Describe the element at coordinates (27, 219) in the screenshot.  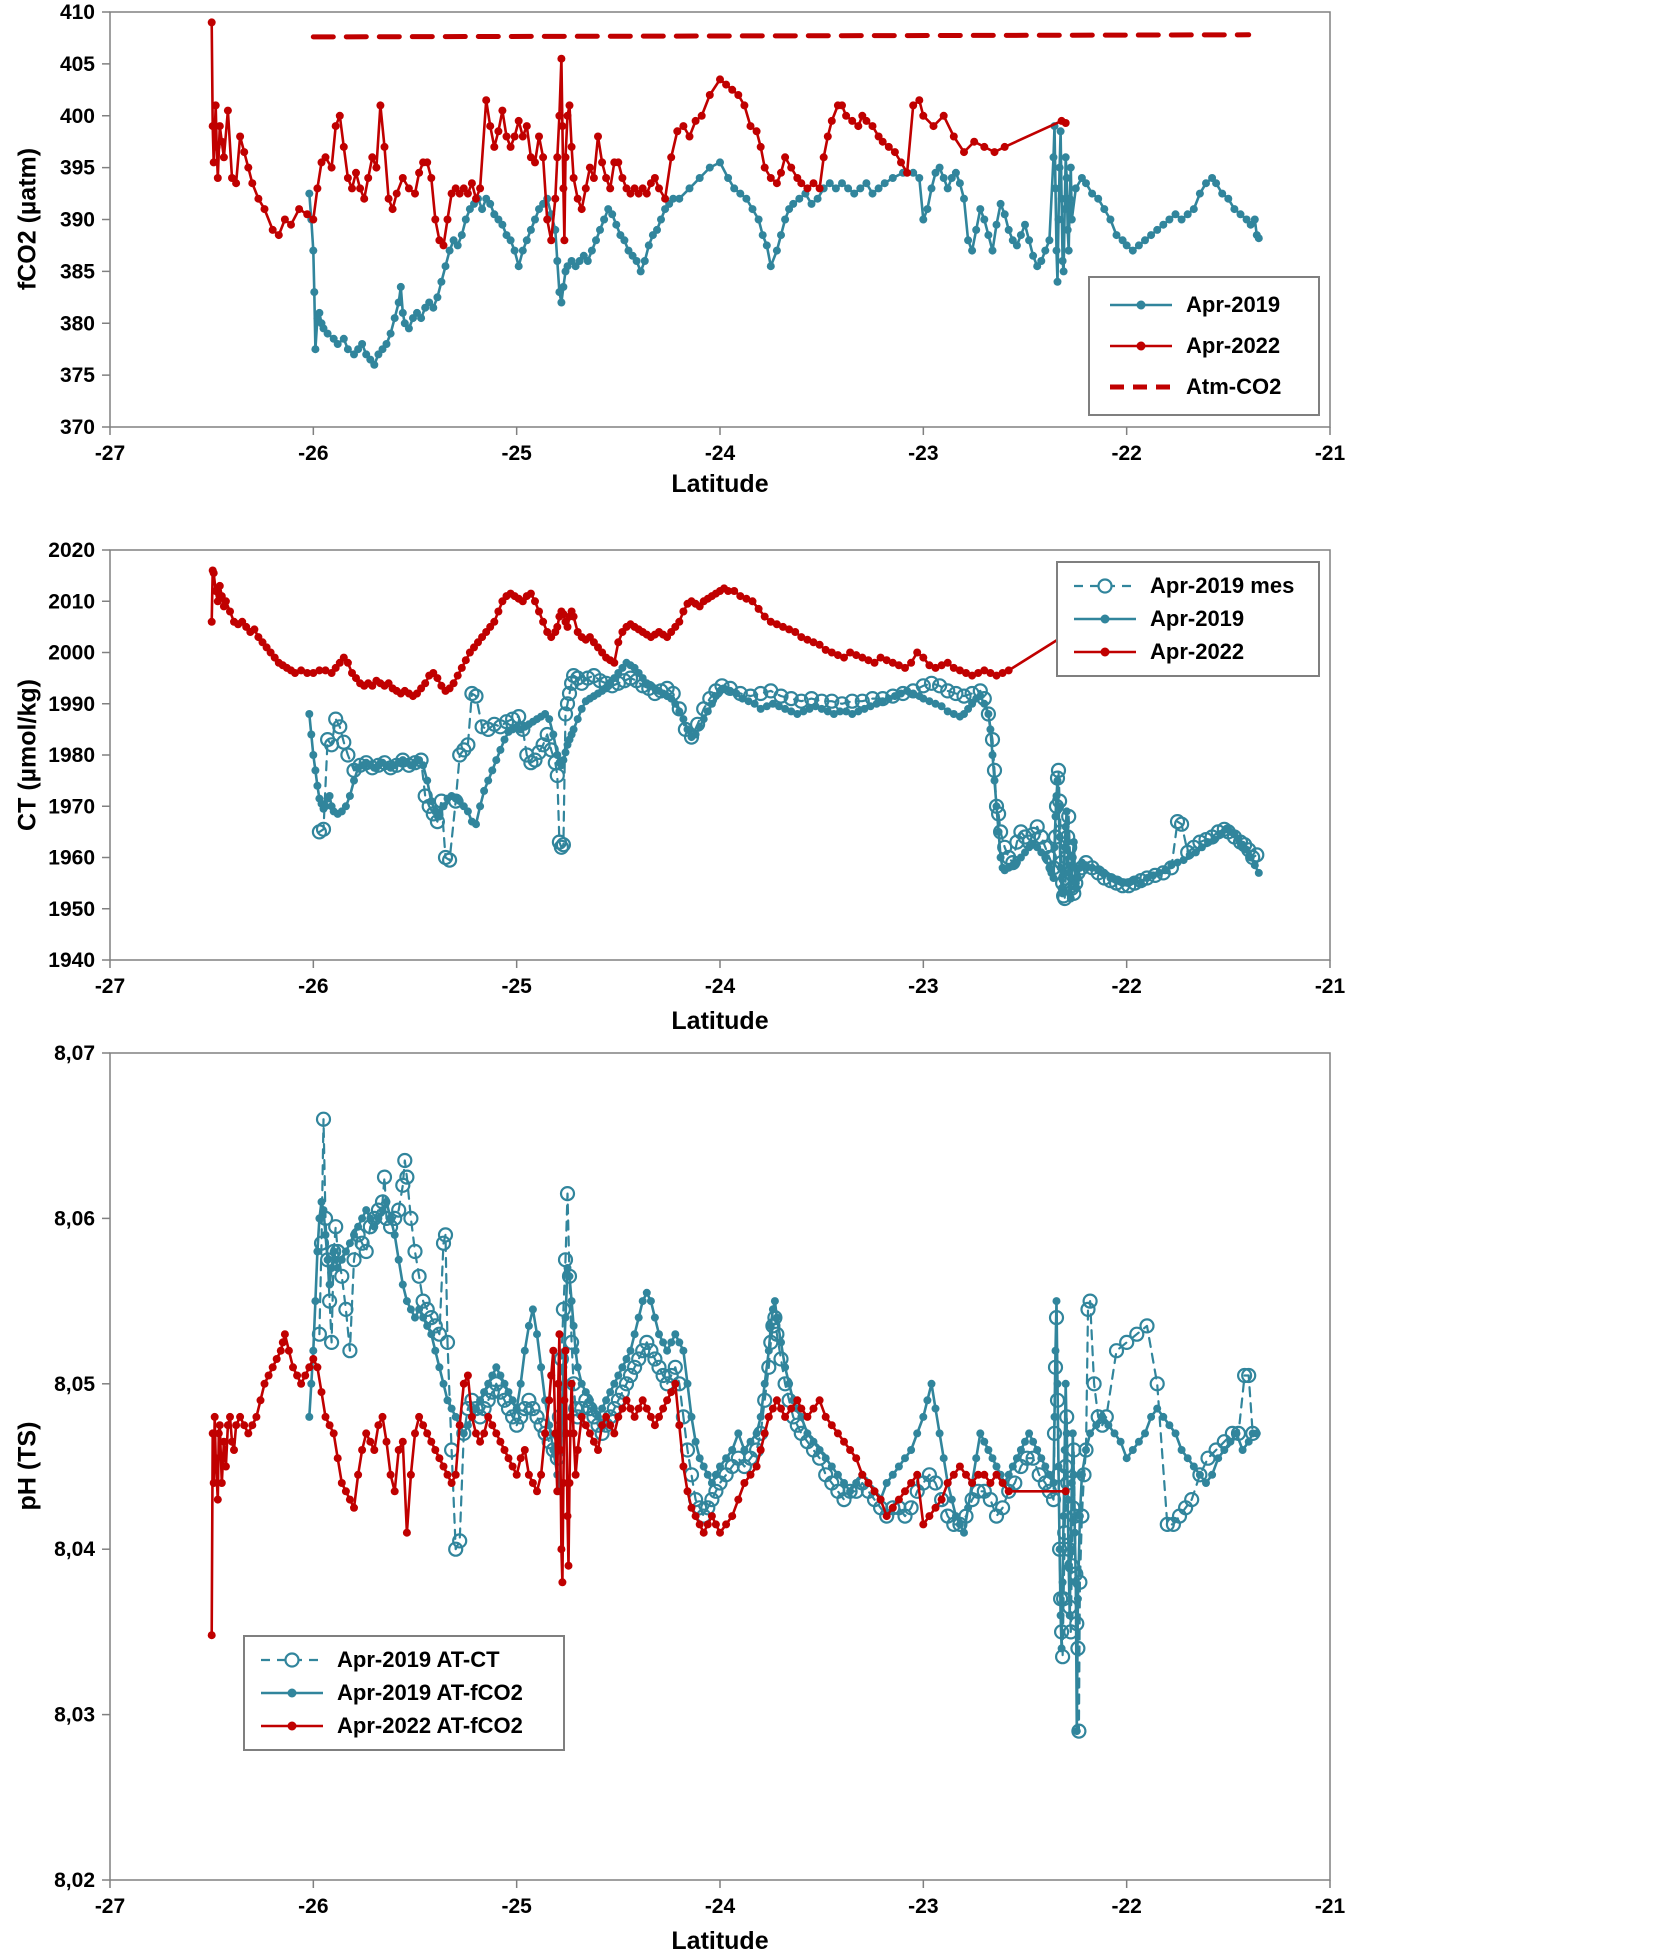
I see `fco2-y-axis-title: fCO2 (µatm)` at that location.